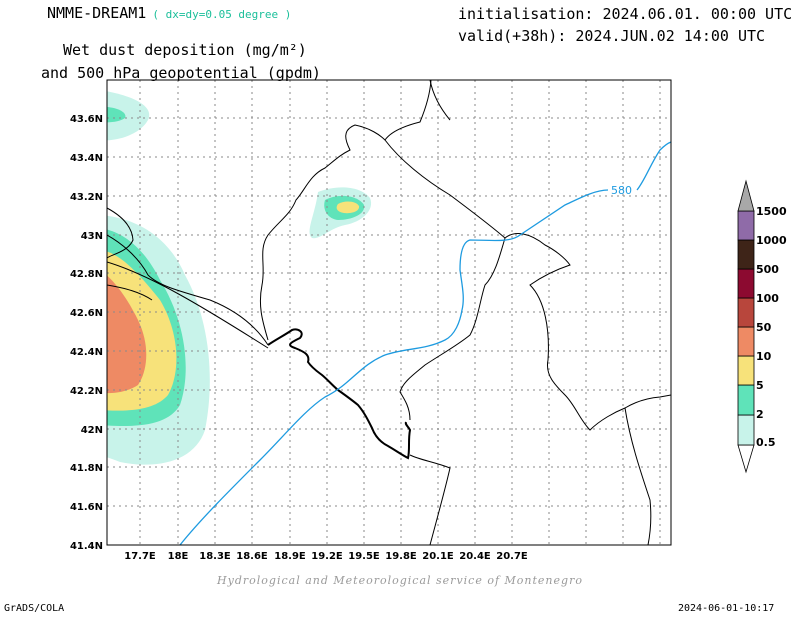 This screenshot has height=618, width=800. Describe the element at coordinates (612, 36) in the screenshot. I see `valid-time: valid(+38h): 2024.JUN.02 14:00 UTC` at that location.